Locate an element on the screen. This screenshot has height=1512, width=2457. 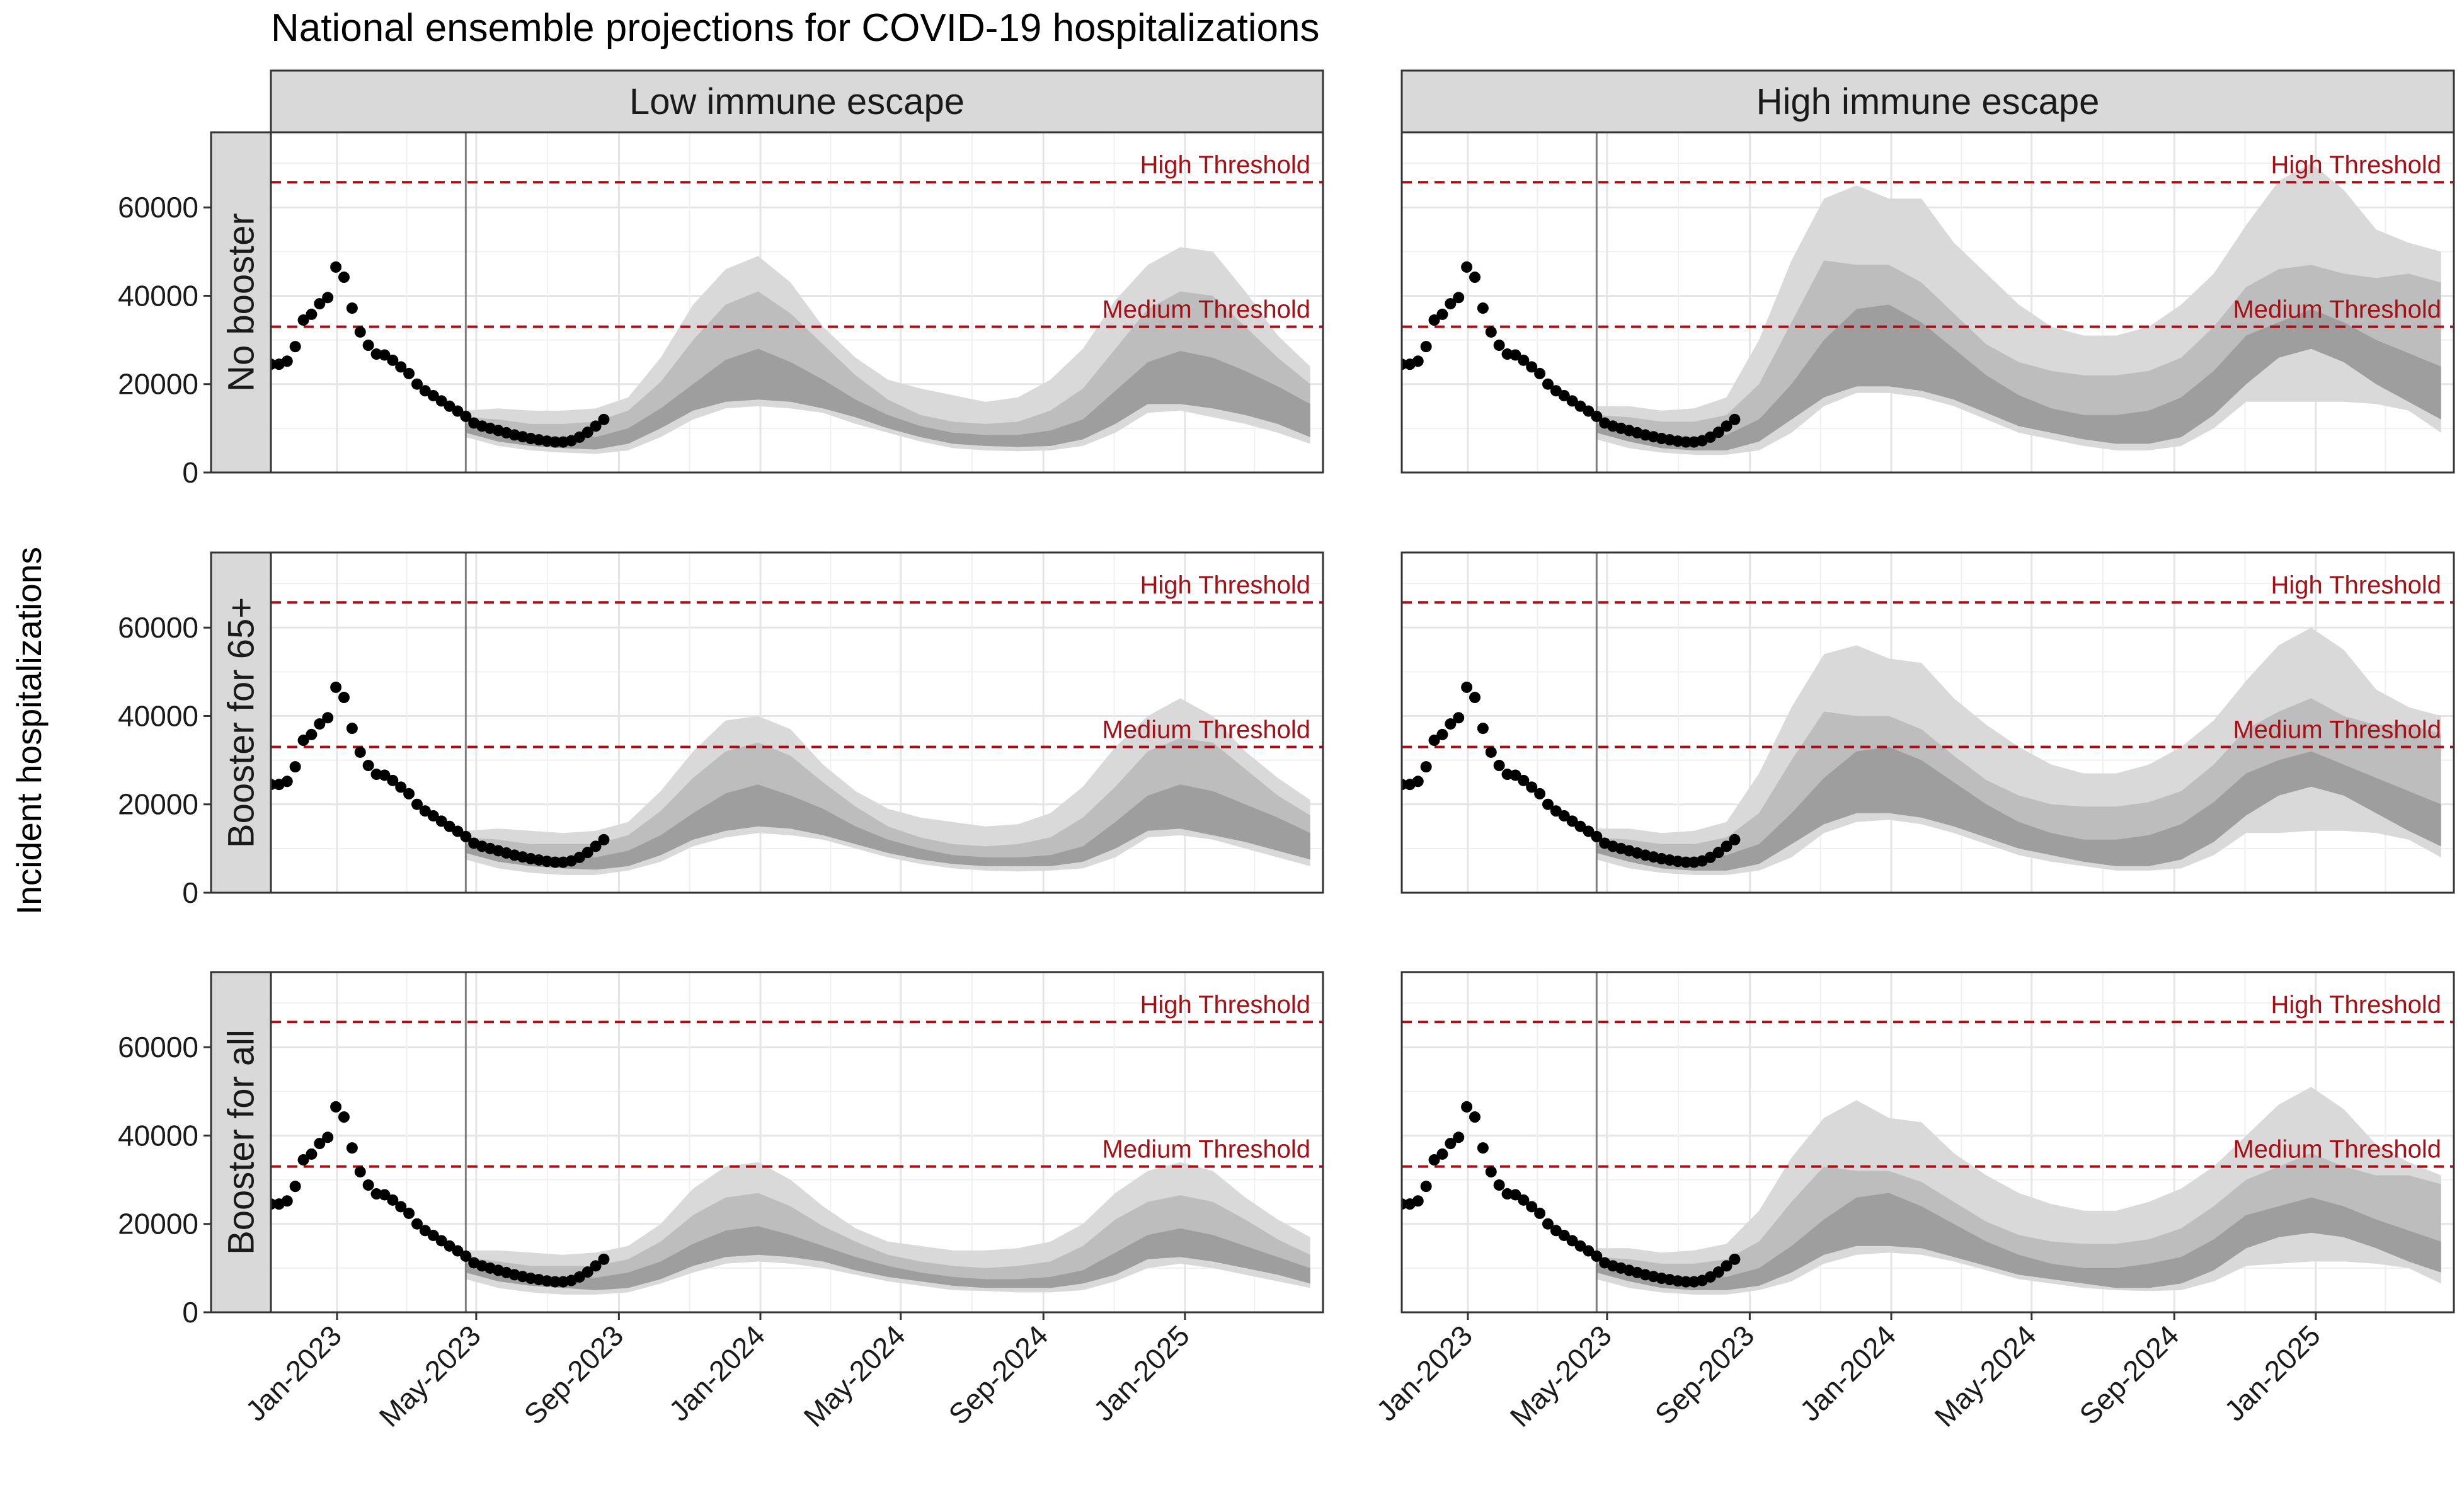
y-axis-label: Incident hospitalizations is located at coordinates (29, 731).